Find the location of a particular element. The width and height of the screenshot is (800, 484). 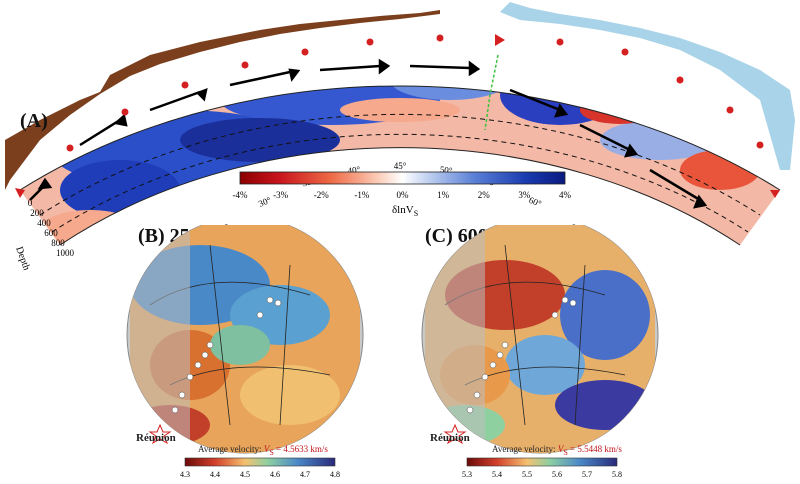

colorbar-b-tick: 4.6 is located at coordinates (275, 474).